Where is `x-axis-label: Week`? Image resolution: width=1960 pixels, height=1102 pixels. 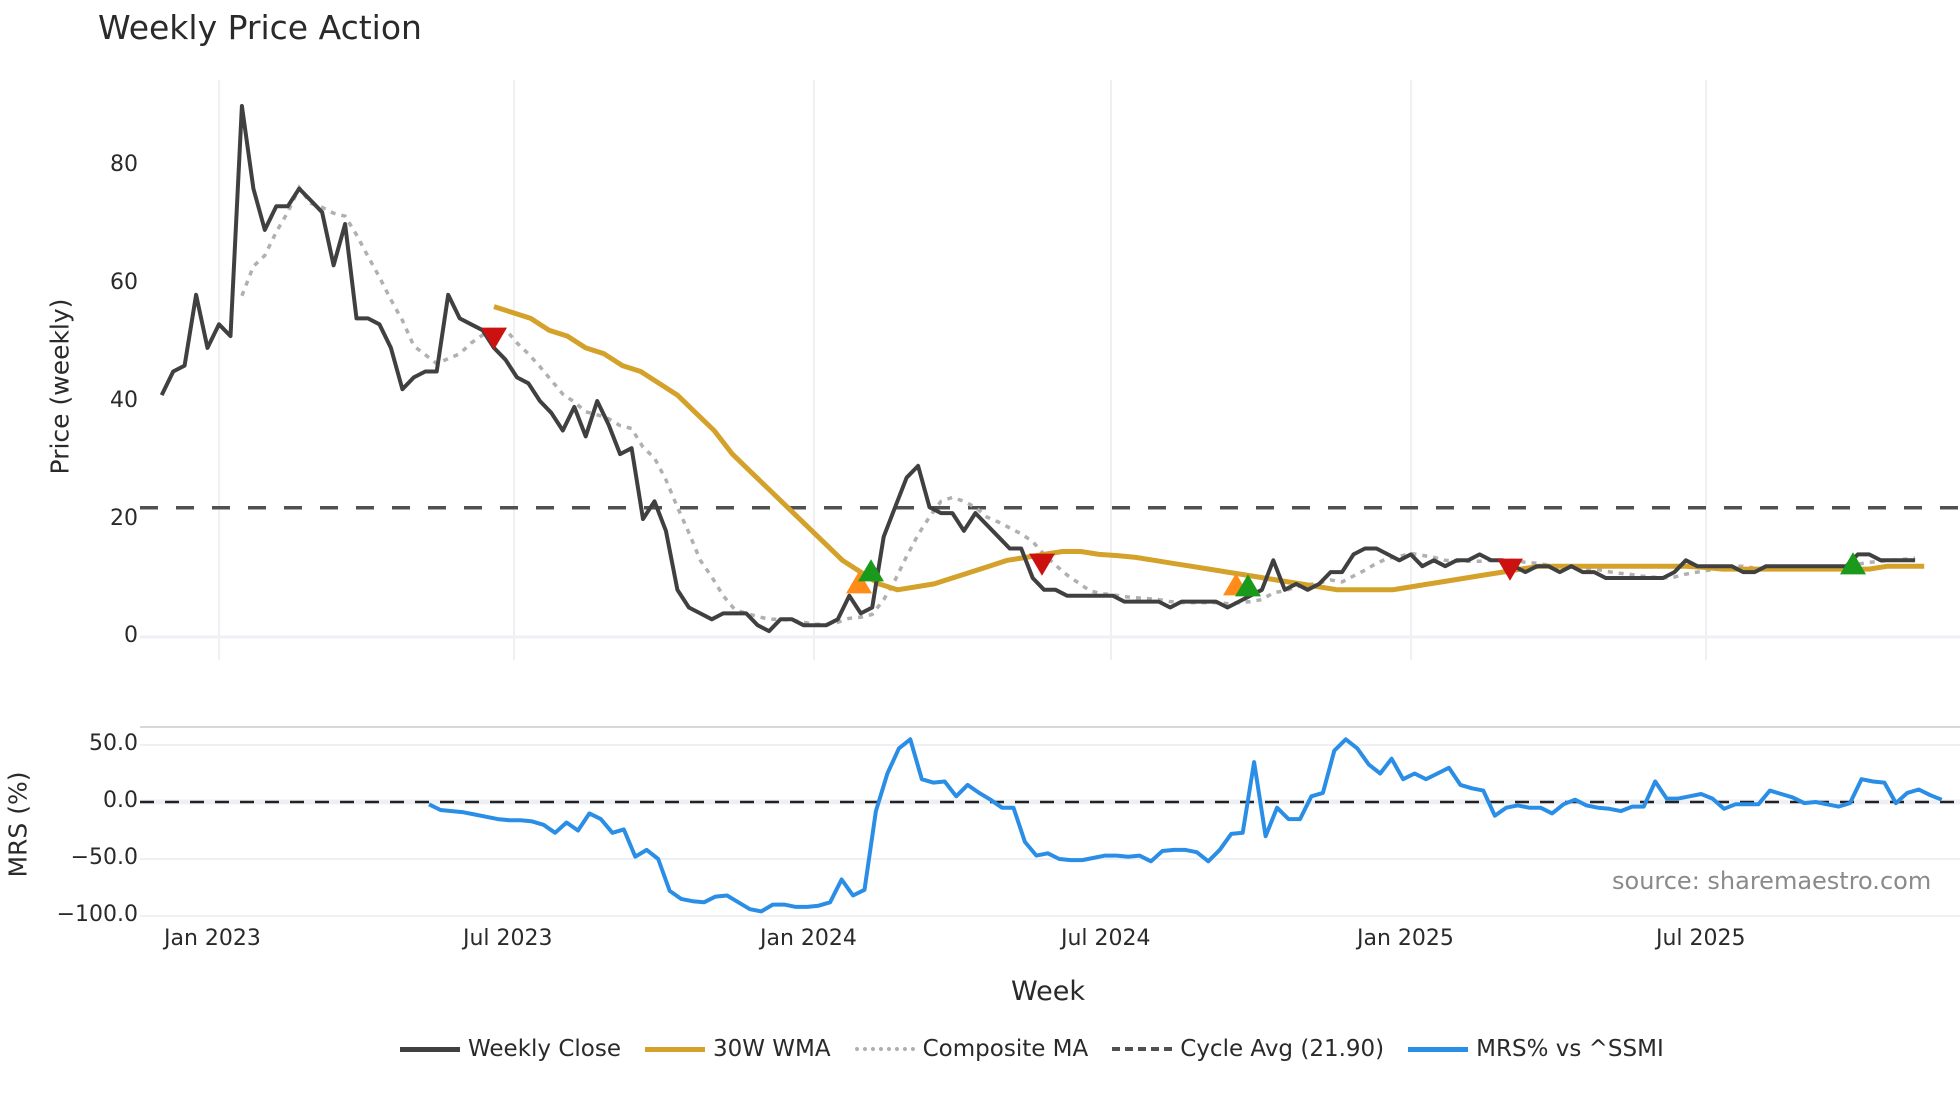 x-axis-label: Week is located at coordinates (1048, 991).